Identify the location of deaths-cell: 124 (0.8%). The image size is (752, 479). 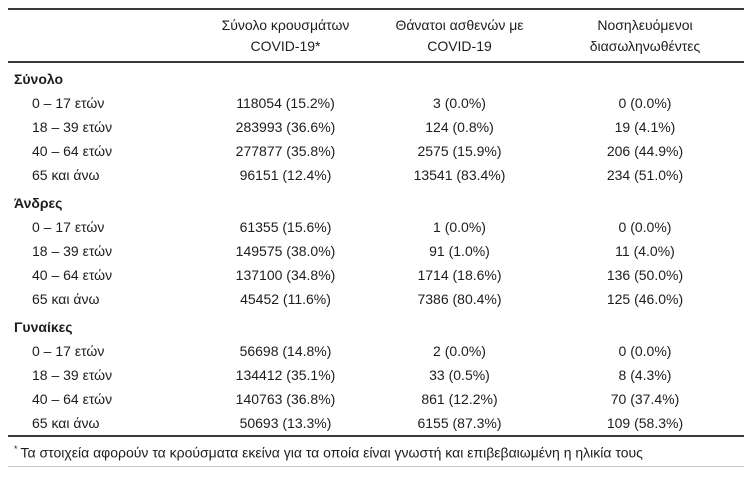
(459, 127).